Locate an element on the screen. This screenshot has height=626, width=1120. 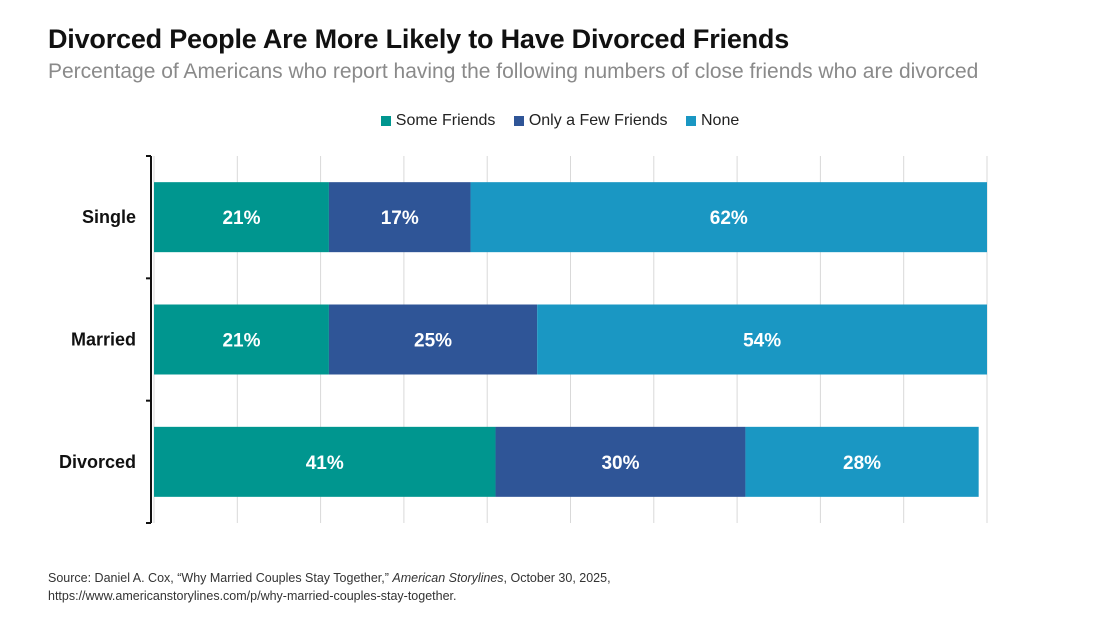
legend-swatch-none is located at coordinates (690, 121).